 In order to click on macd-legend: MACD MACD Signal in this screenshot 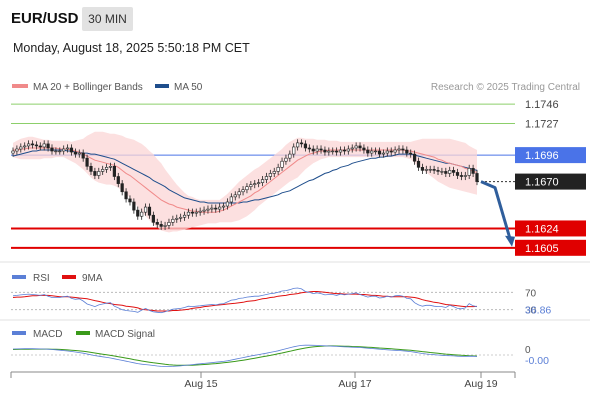, I will do `click(83, 334)`.